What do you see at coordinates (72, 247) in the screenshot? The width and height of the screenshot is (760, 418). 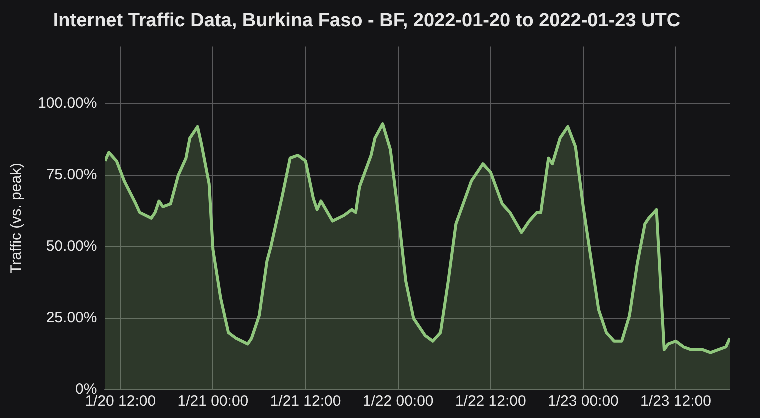 I see `y-tick-label: 50.00%` at bounding box center [72, 247].